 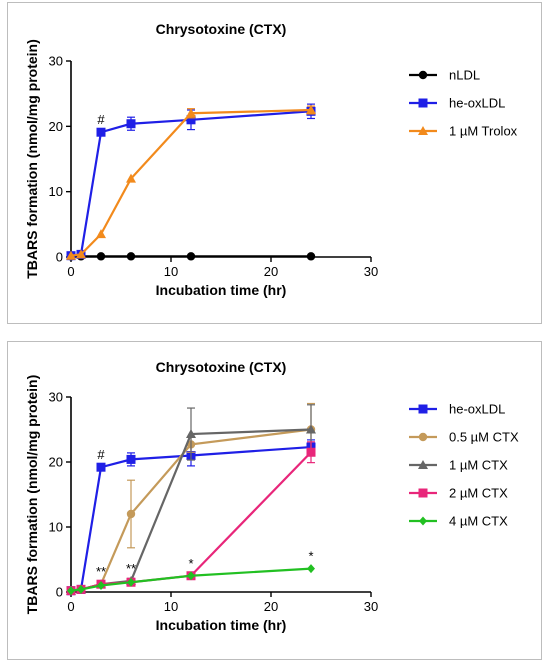 What do you see at coordinates (484, 437) in the screenshot?
I see `legend-entry: 0.5 µM CTX` at bounding box center [484, 437].